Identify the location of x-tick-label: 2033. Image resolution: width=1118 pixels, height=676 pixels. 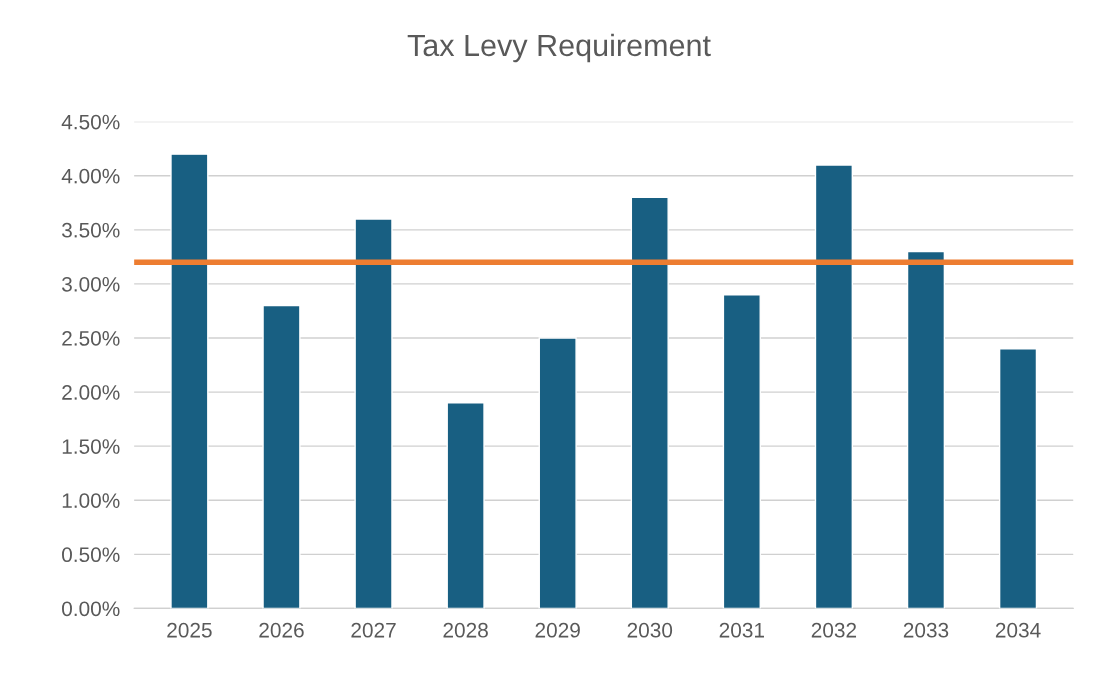
(926, 630).